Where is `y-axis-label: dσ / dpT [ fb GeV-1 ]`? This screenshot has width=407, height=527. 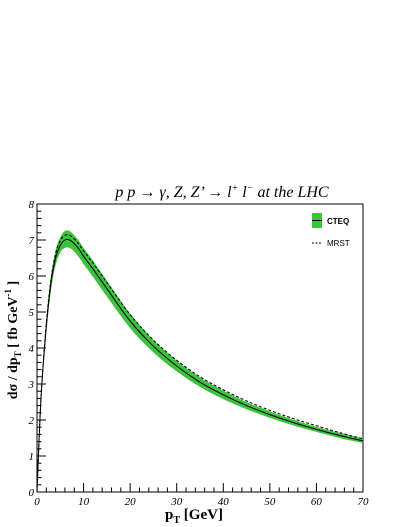 y-axis-label: dσ / dpT [ fb GeV-1 ] is located at coordinates (13, 340).